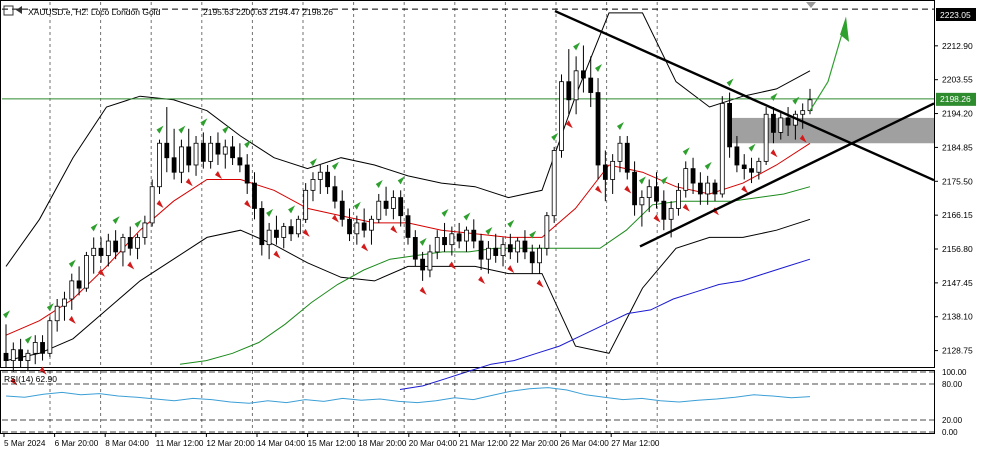  Describe the element at coordinates (94, 12) in the screenshot. I see `header-symbol-title: XAUUSD.e, H2: Loco London Gold` at that location.